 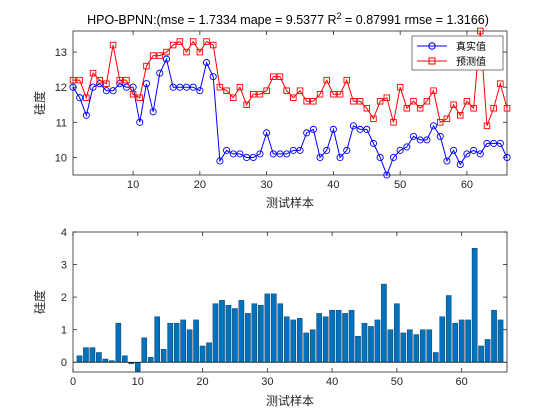 What do you see at coordinates (467, 185) in the screenshot?
I see `x-tick-label-top: 60` at bounding box center [467, 185].